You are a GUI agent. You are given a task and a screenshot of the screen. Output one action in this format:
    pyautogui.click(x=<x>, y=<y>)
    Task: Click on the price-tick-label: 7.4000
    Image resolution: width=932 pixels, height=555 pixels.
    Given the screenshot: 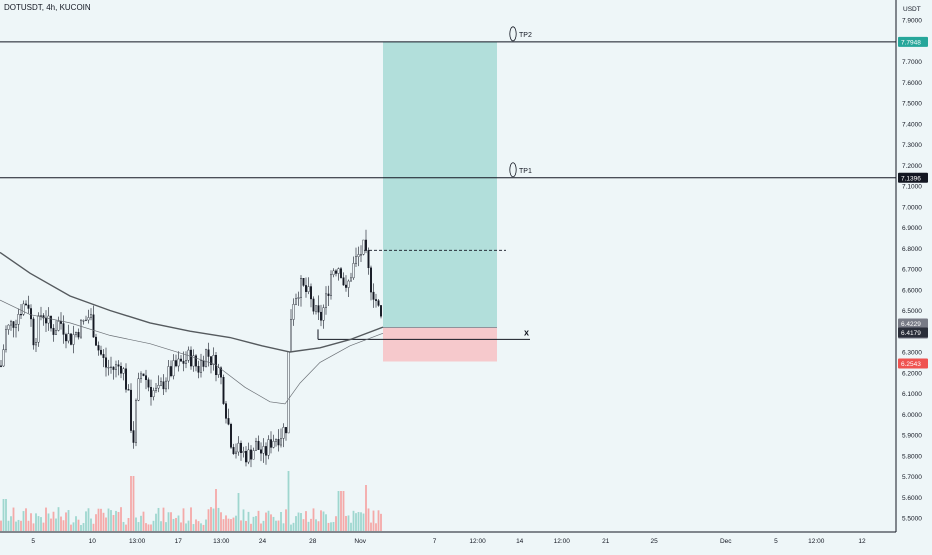 What is the action you would take?
    pyautogui.click(x=912, y=124)
    